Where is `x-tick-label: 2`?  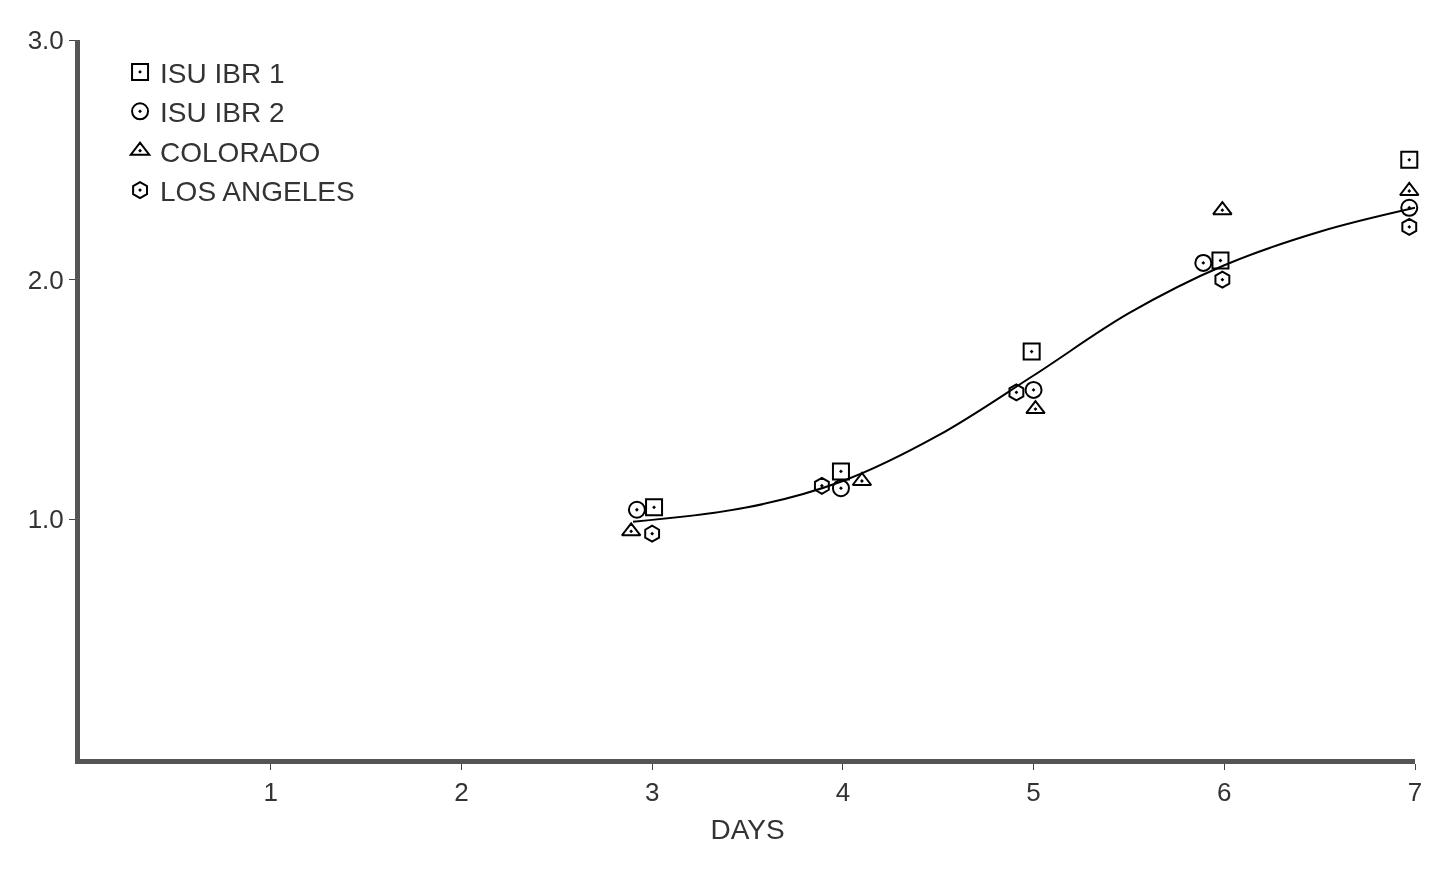 x-tick-label: 2 is located at coordinates (461, 792).